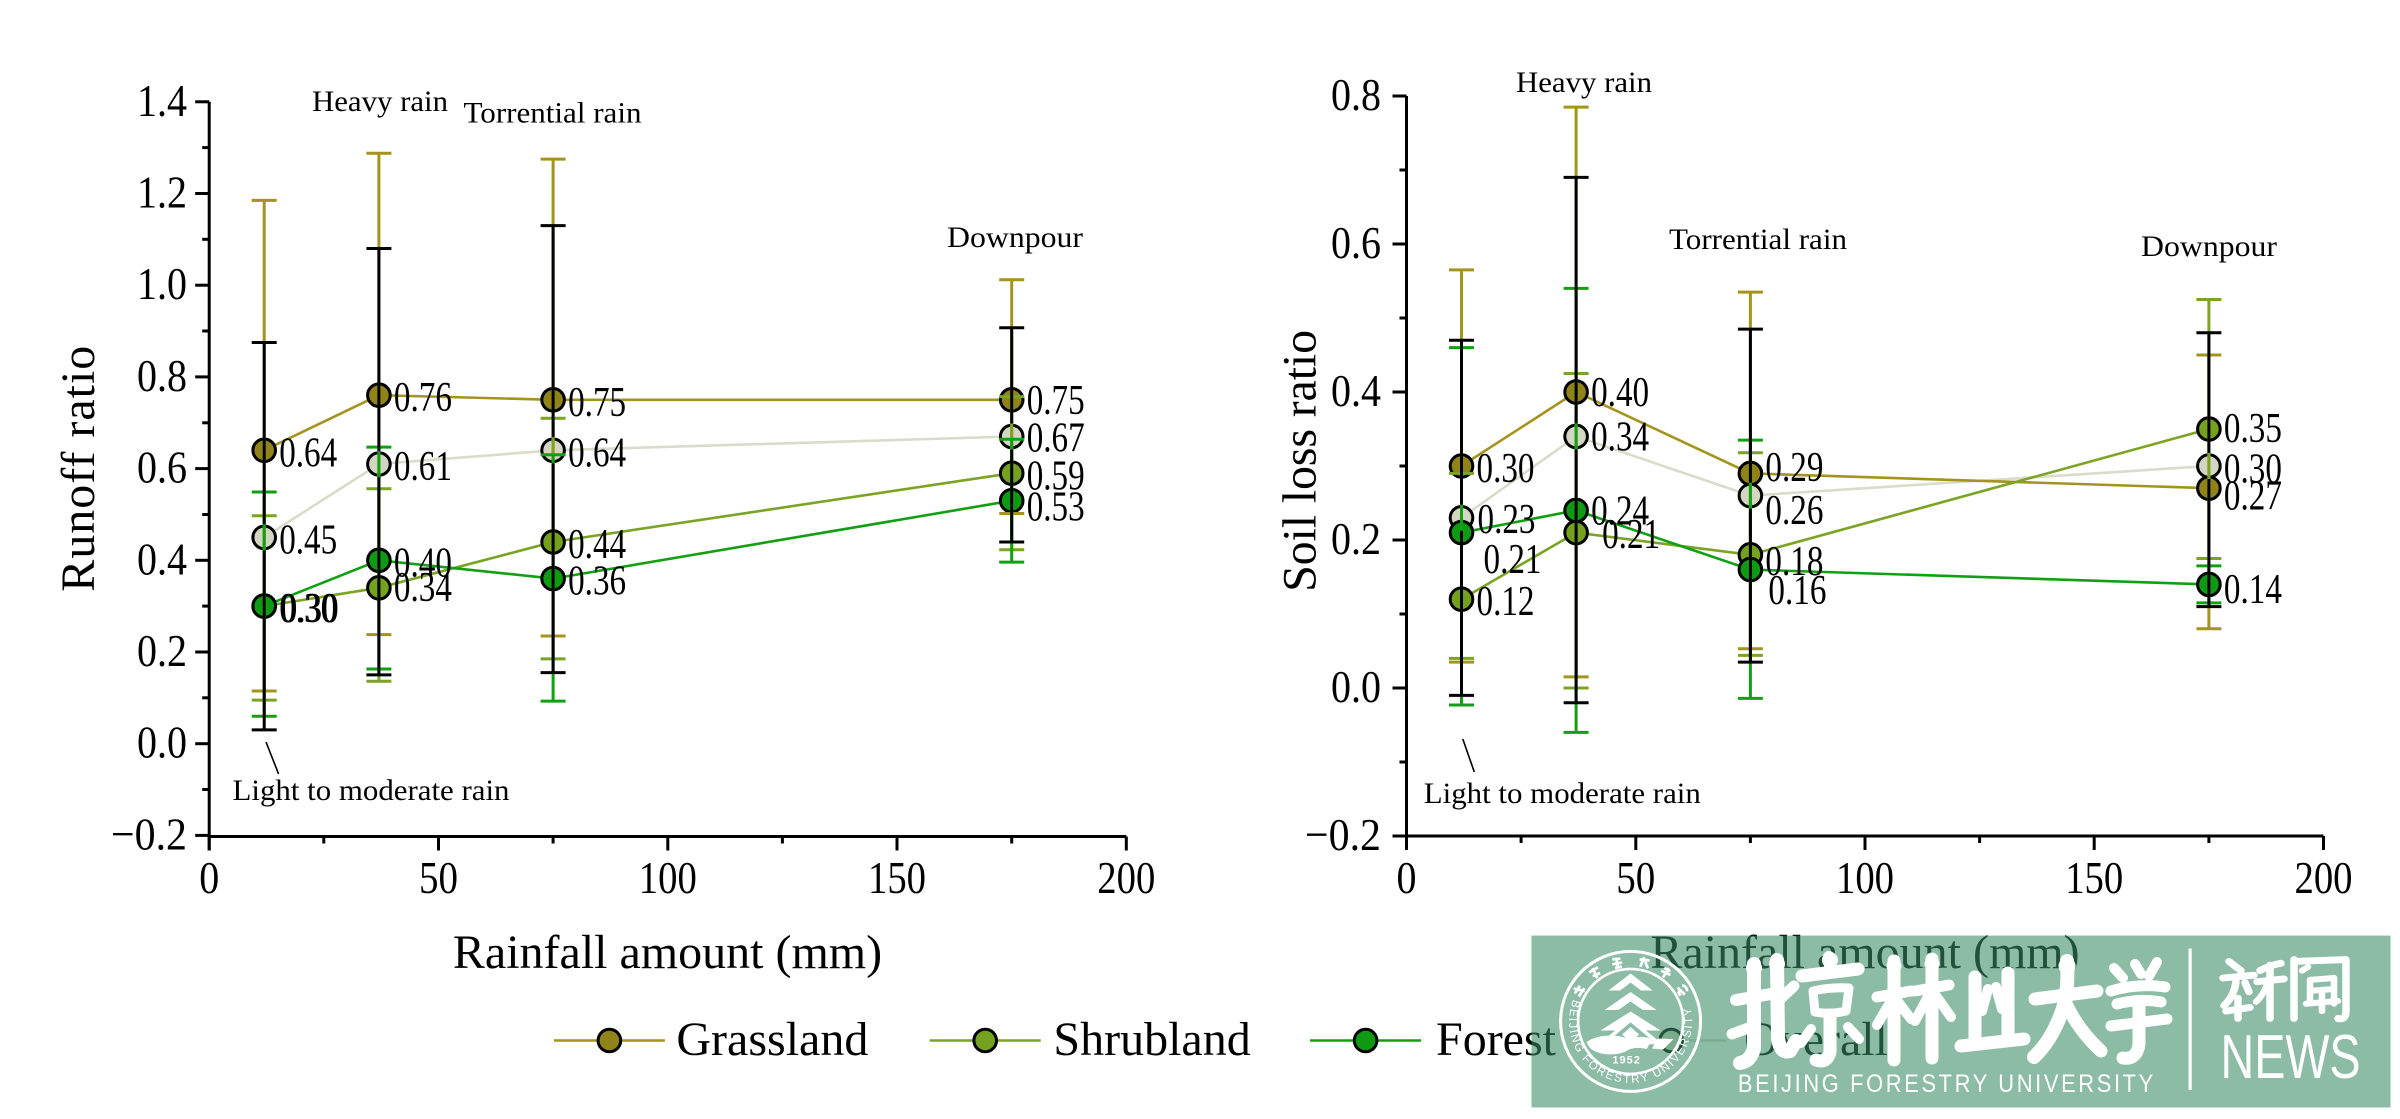 Image resolution: width=2400 pixels, height=1119 pixels. I want to click on svg-text: 0.36, so click(597, 582).